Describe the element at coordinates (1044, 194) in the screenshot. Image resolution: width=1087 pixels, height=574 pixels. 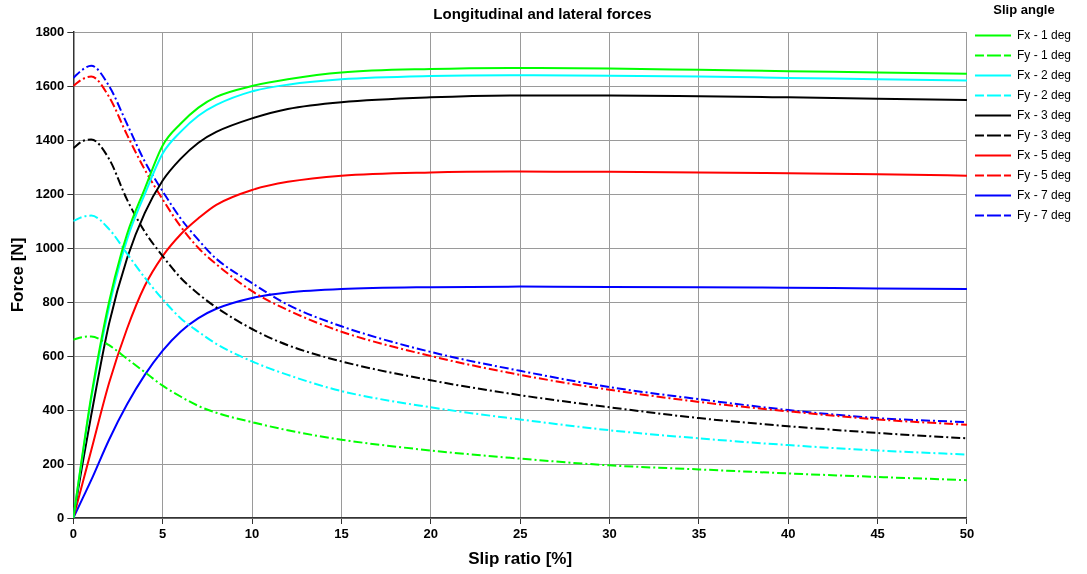
I see `legend-label: Fx - 7 deg` at that location.